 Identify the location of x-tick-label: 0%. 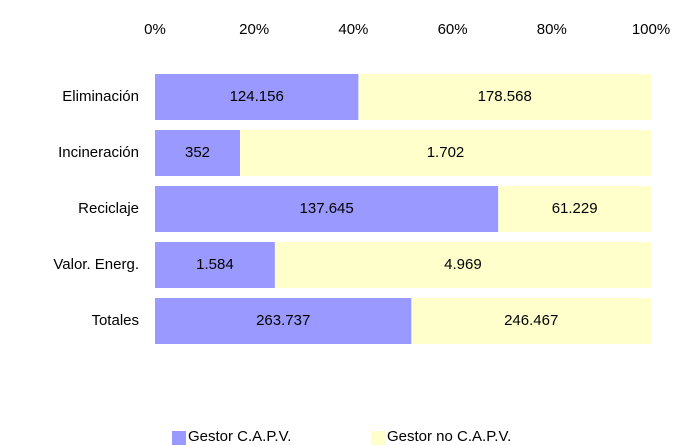
(155, 29).